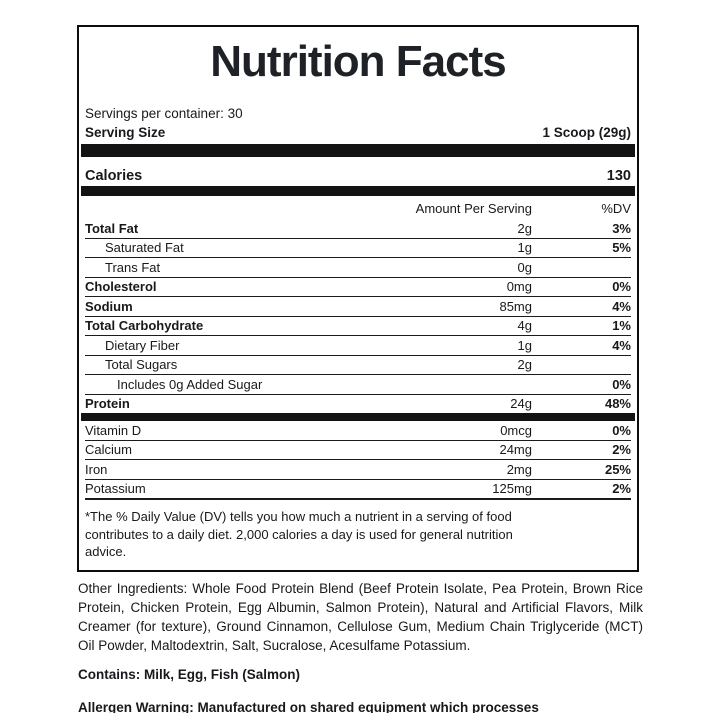 The image size is (713, 713). I want to click on serving-size-label: Serving Size, so click(125, 133).